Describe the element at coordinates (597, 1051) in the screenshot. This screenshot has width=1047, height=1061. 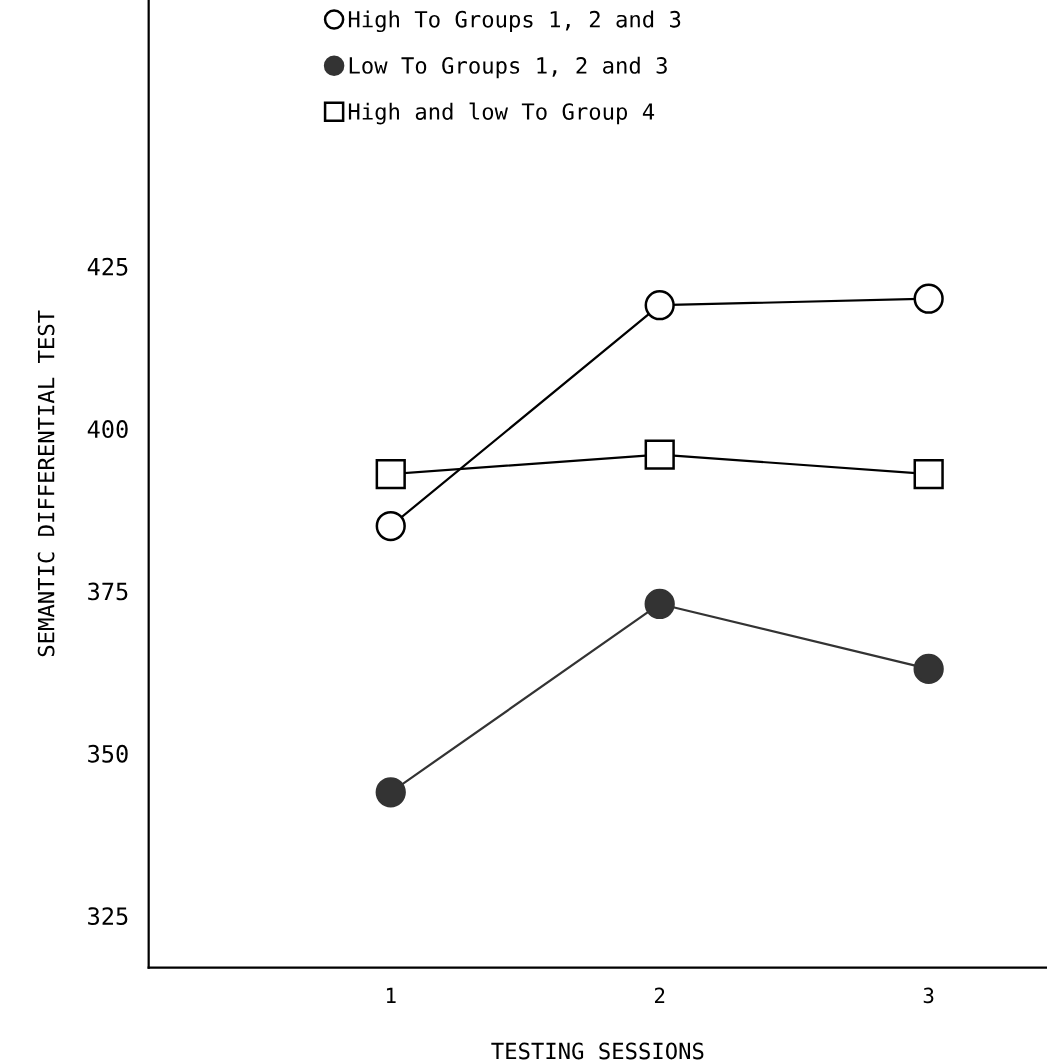
I see `x-axis-title: TESTING SESSIONS` at that location.